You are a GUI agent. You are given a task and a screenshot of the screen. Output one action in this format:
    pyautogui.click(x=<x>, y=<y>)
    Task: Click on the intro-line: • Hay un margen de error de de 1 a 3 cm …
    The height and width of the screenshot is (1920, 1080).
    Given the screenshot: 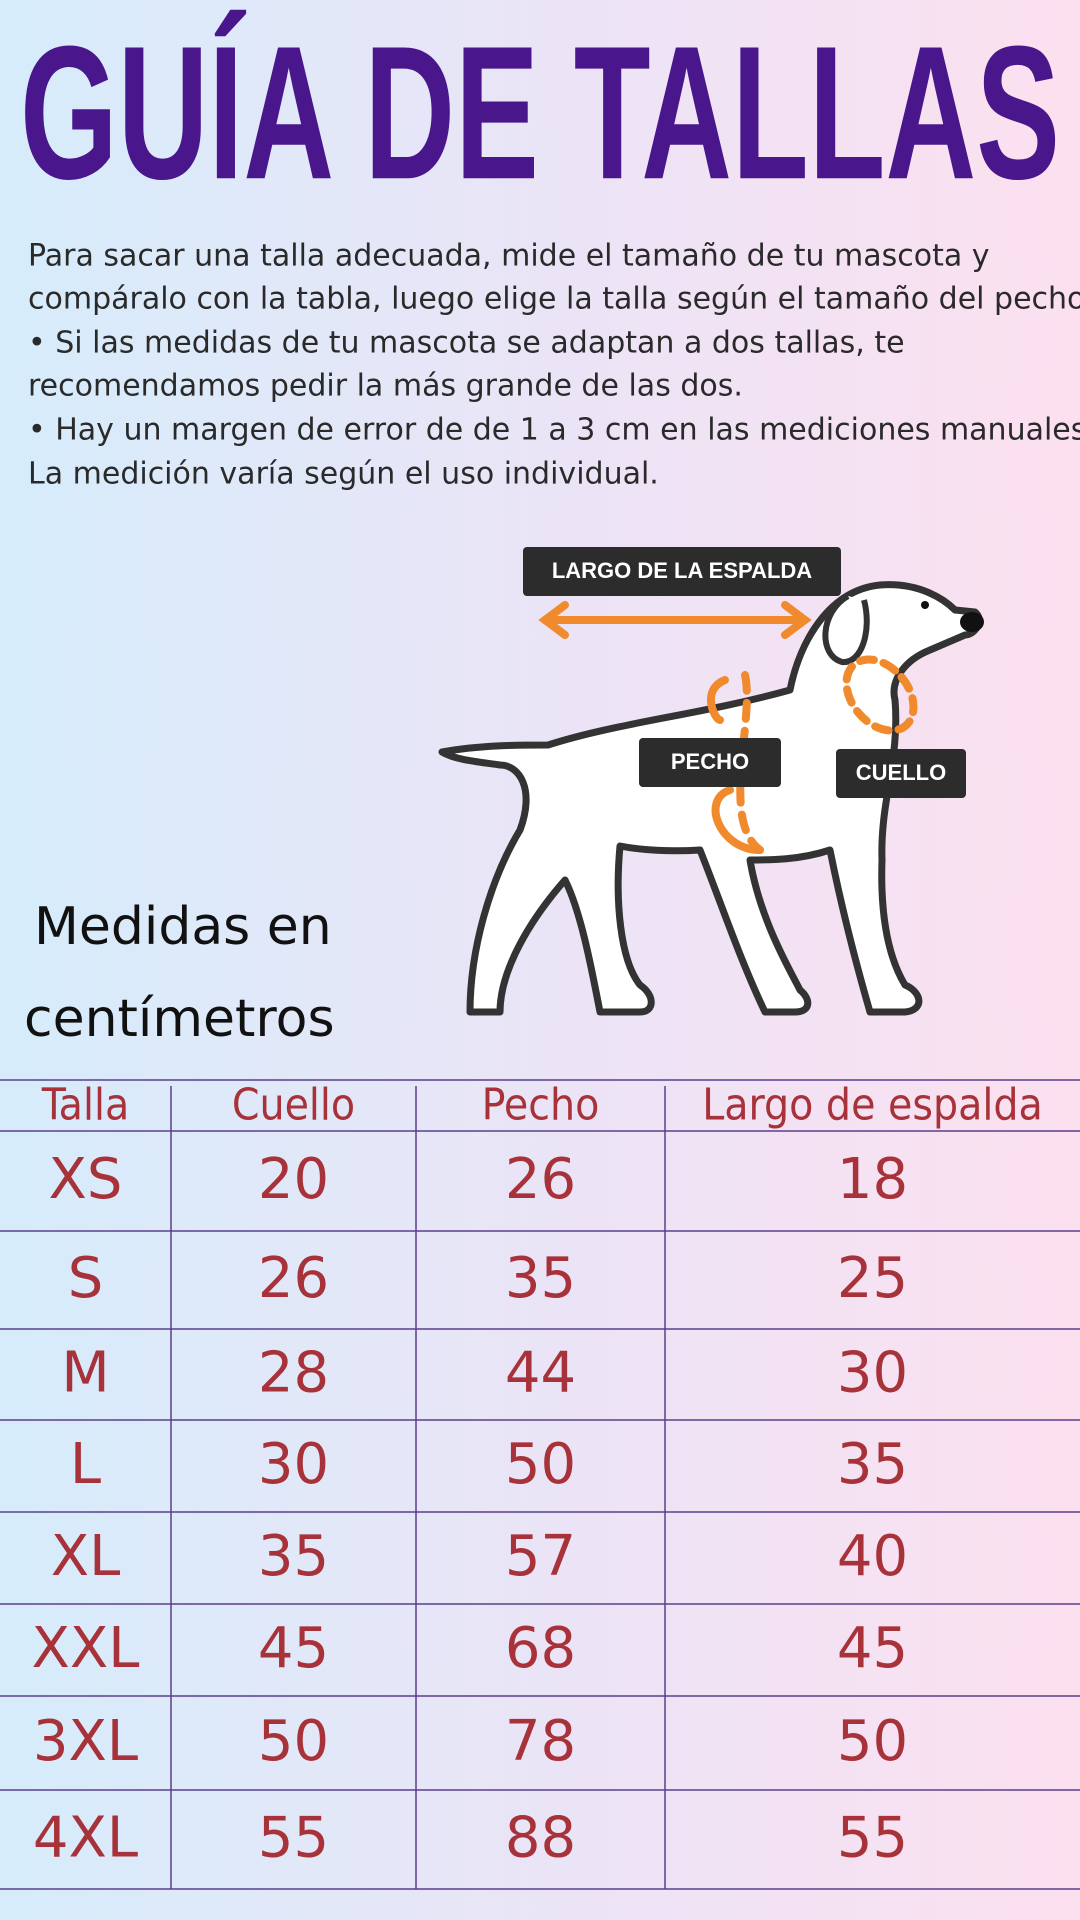 What is the action you would take?
    pyautogui.click(x=554, y=430)
    